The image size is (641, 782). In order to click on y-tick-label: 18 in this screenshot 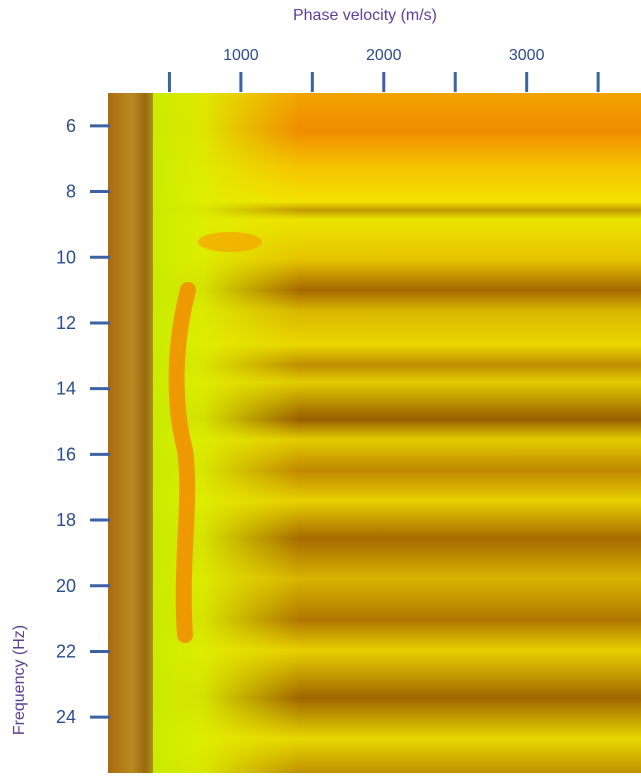, I will do `click(66, 520)`.